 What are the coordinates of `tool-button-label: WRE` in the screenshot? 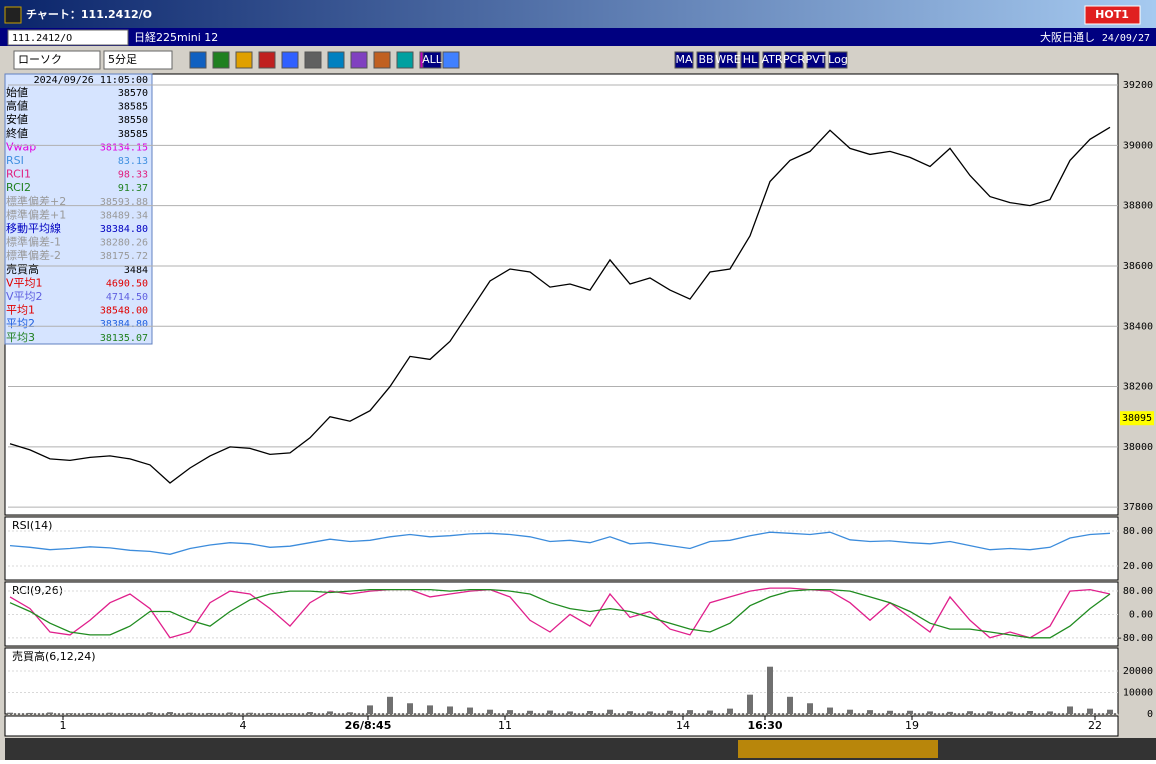 It's located at (728, 59).